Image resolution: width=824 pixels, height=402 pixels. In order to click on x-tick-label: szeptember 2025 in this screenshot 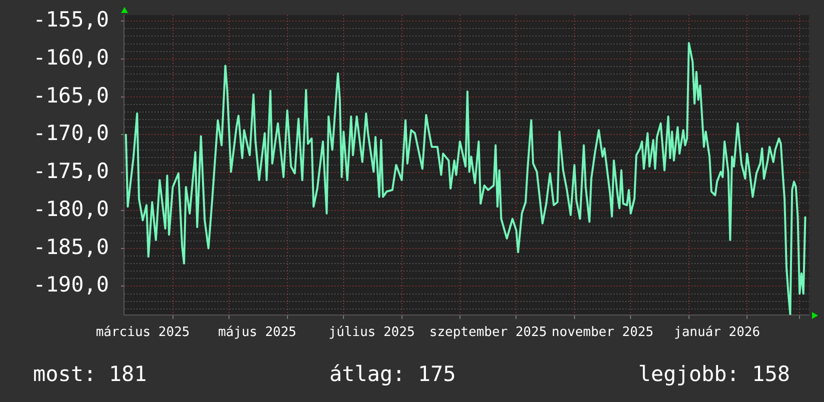, I will do `click(488, 332)`.